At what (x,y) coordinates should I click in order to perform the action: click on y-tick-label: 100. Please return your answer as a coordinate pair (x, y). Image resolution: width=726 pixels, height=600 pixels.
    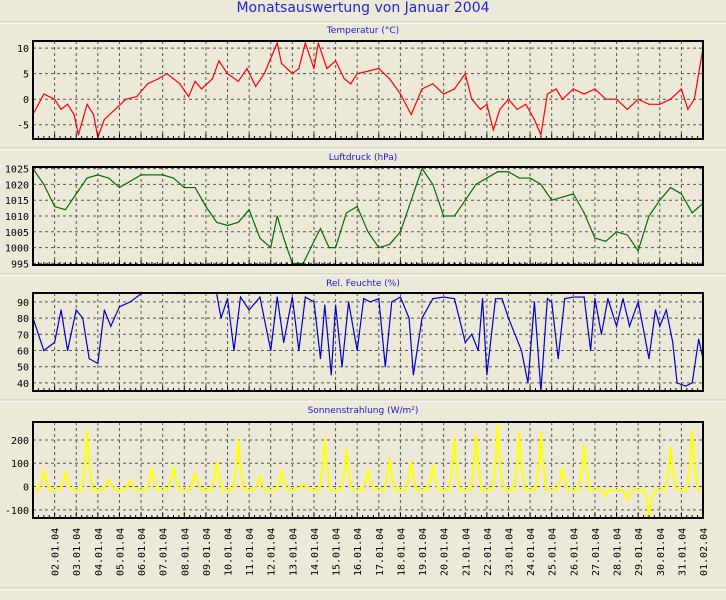
    Looking at the image, I should click on (20, 464).